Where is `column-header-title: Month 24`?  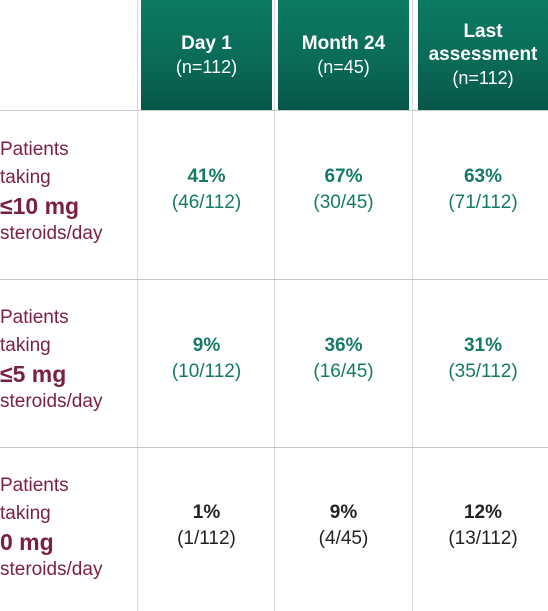 column-header-title: Month 24 is located at coordinates (343, 43).